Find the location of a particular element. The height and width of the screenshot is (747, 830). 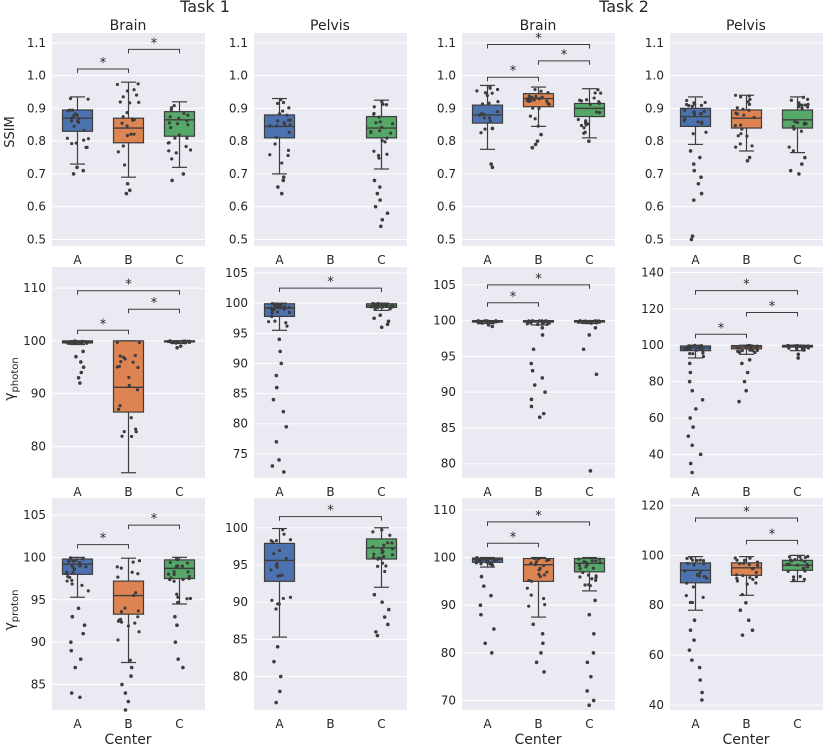

ytick-label-r0c1-1: 0.6 is located at coordinates (238, 207).